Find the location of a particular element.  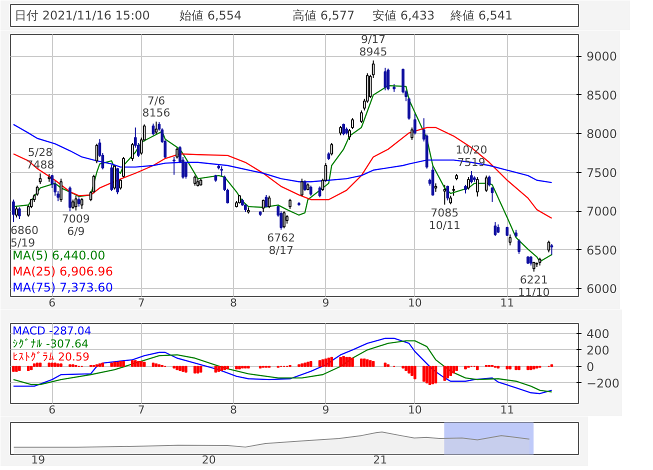

text: 終値 6,541 is located at coordinates (481, 15).